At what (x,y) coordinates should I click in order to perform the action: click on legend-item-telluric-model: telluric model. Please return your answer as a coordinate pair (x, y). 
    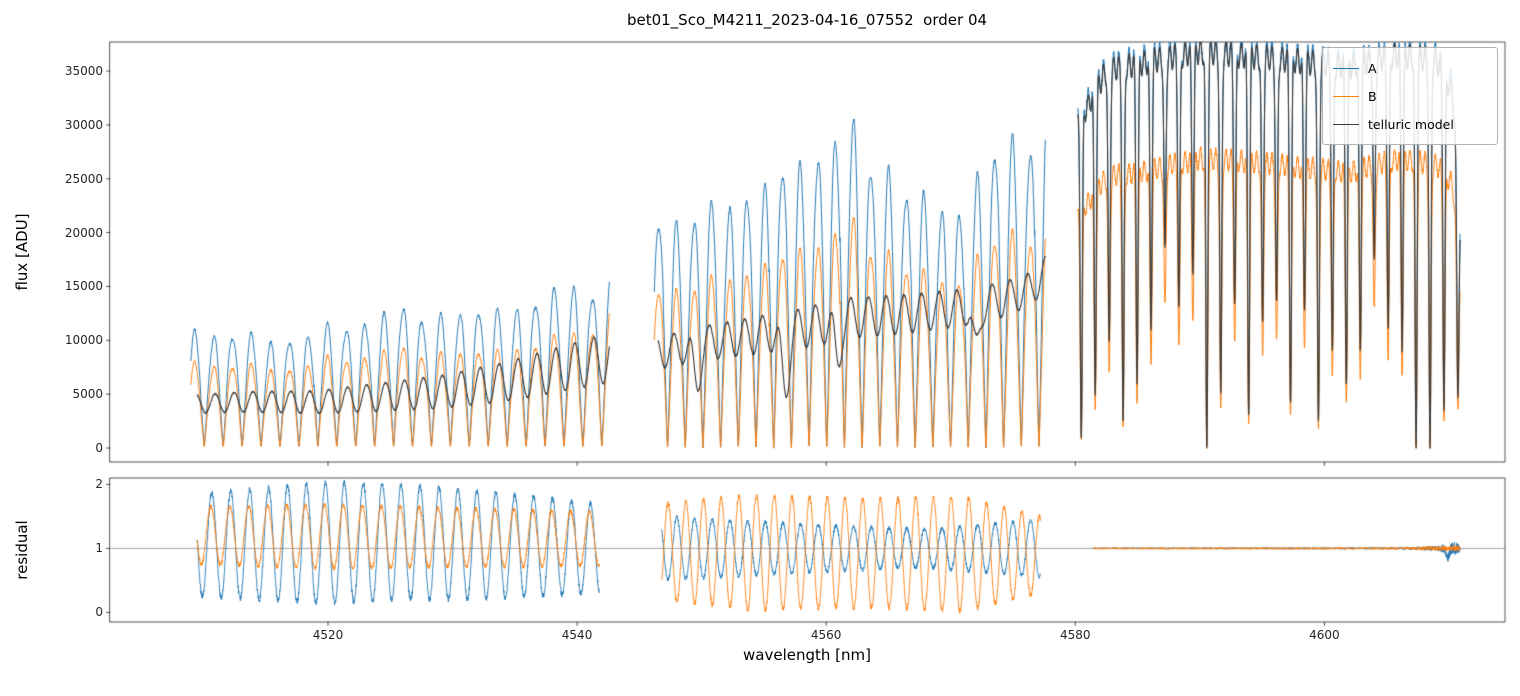
    Looking at the image, I should click on (1410, 124).